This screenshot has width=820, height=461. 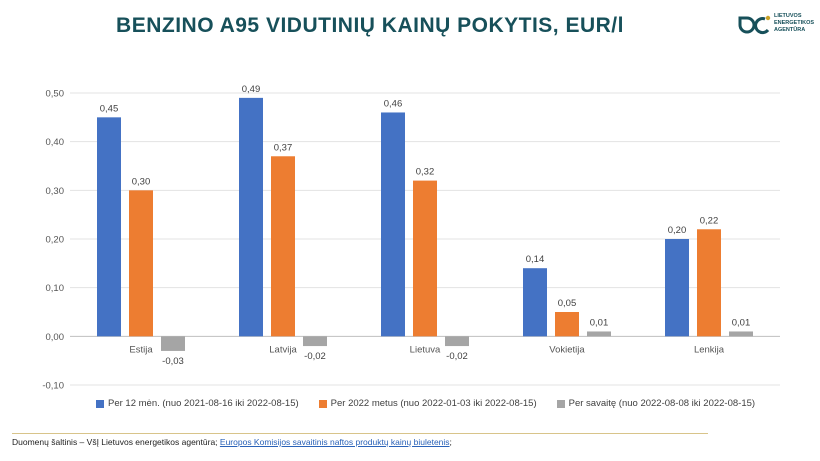 I want to click on data-label: 0,45, so click(x=109, y=108).